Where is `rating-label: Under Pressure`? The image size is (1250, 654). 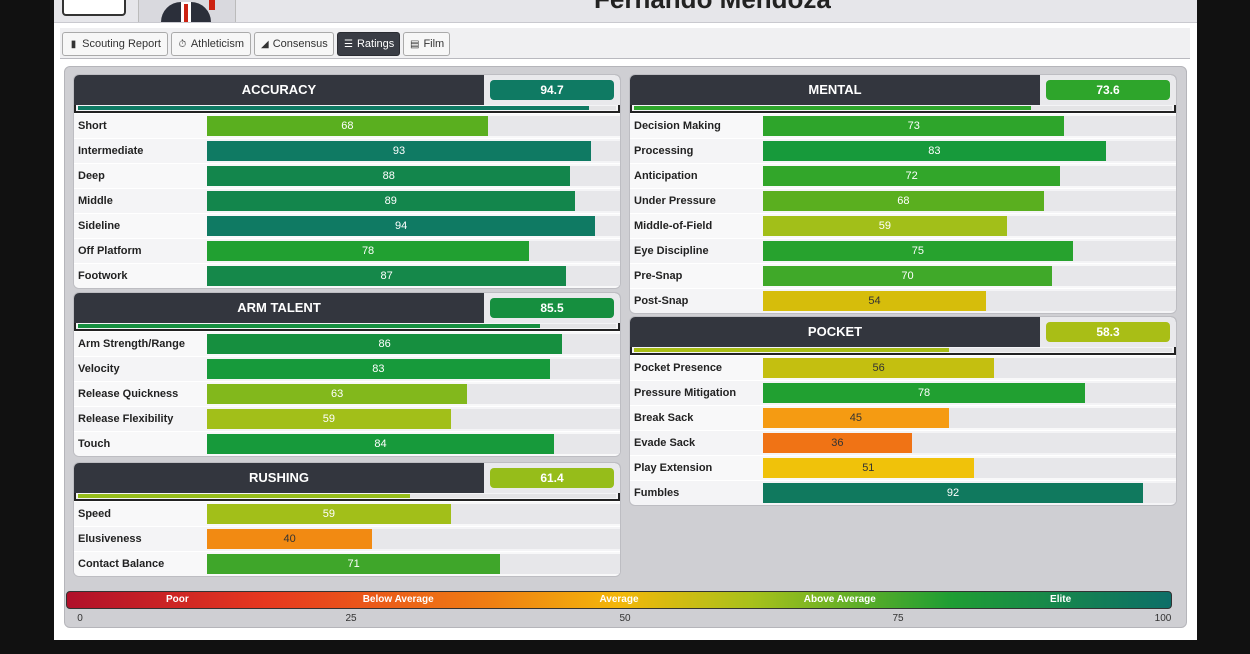
rating-label: Under Pressure is located at coordinates (675, 201).